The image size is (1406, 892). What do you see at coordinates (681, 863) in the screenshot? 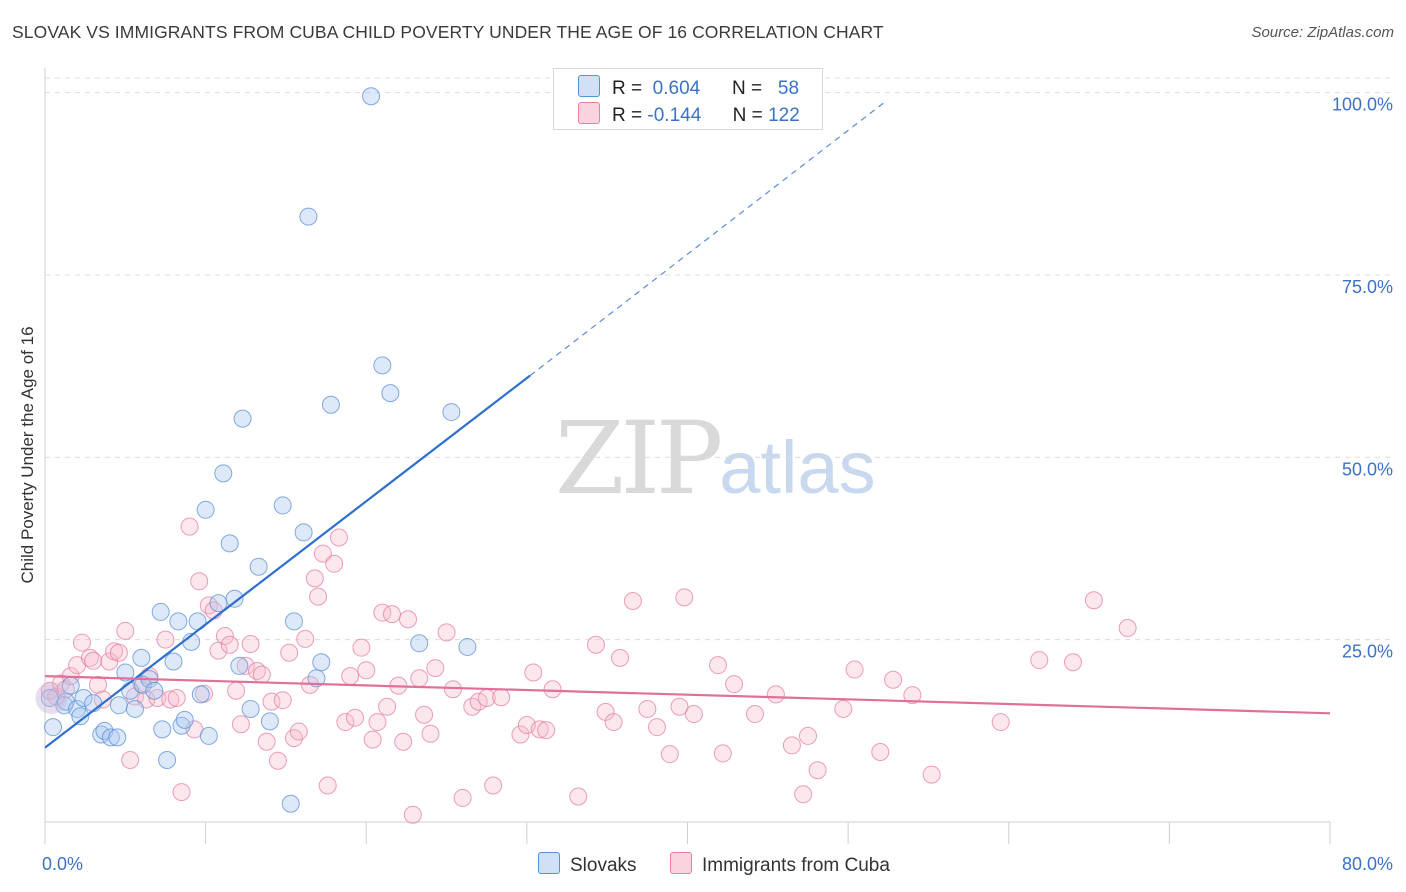
I see `bottom-swatch-cuba` at bounding box center [681, 863].